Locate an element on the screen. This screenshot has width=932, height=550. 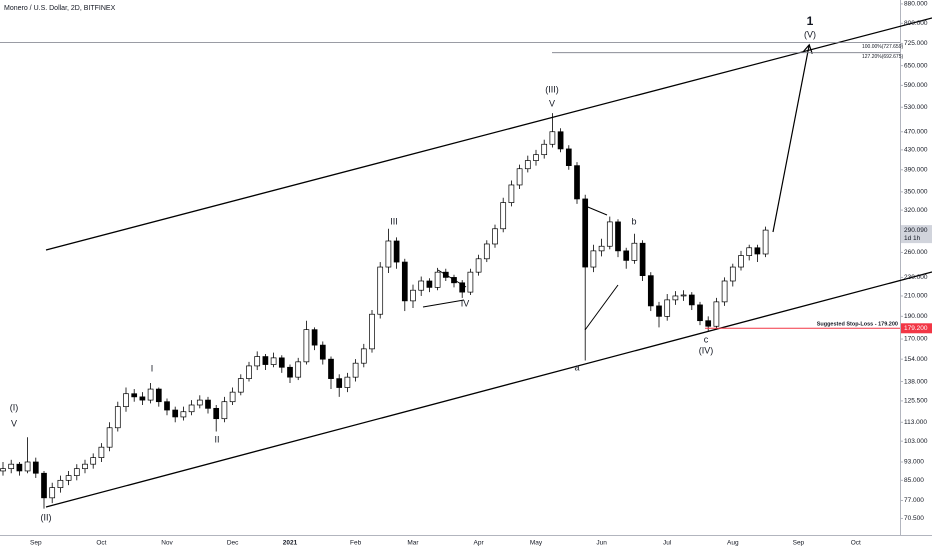
x-tick-label: Dec is located at coordinates (233, 543).